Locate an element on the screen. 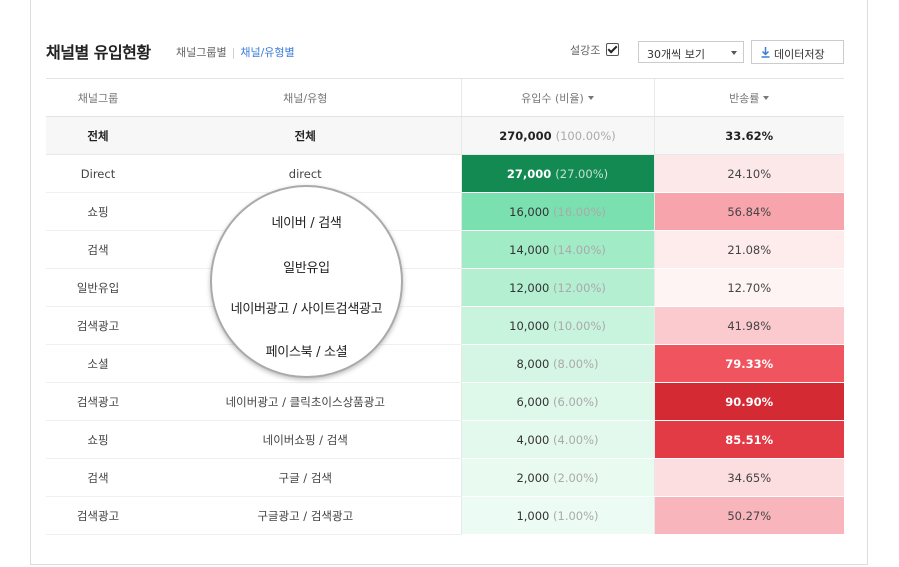  visits-value: 27,000 is located at coordinates (529, 173).